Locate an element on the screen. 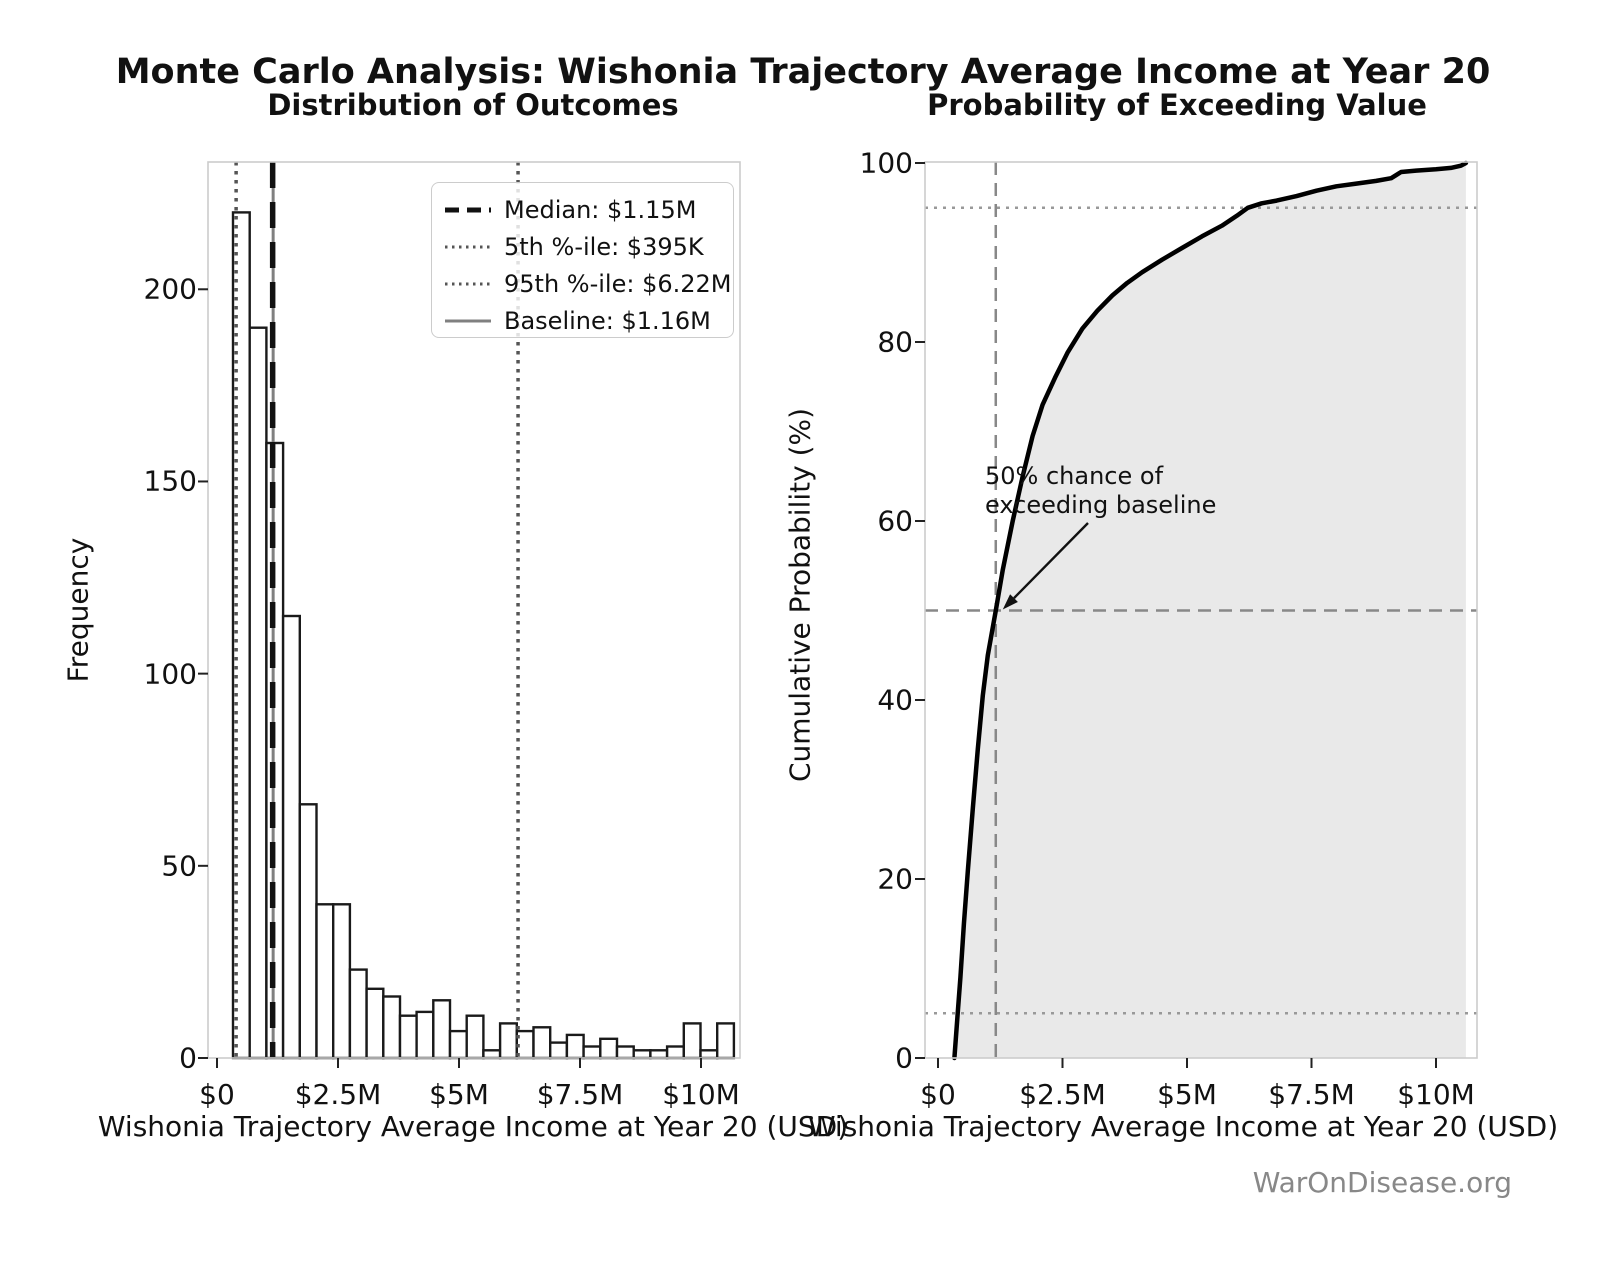 The width and height of the screenshot is (1607, 1280). right-plot-ytick-label: 0 is located at coordinates (904, 1058).